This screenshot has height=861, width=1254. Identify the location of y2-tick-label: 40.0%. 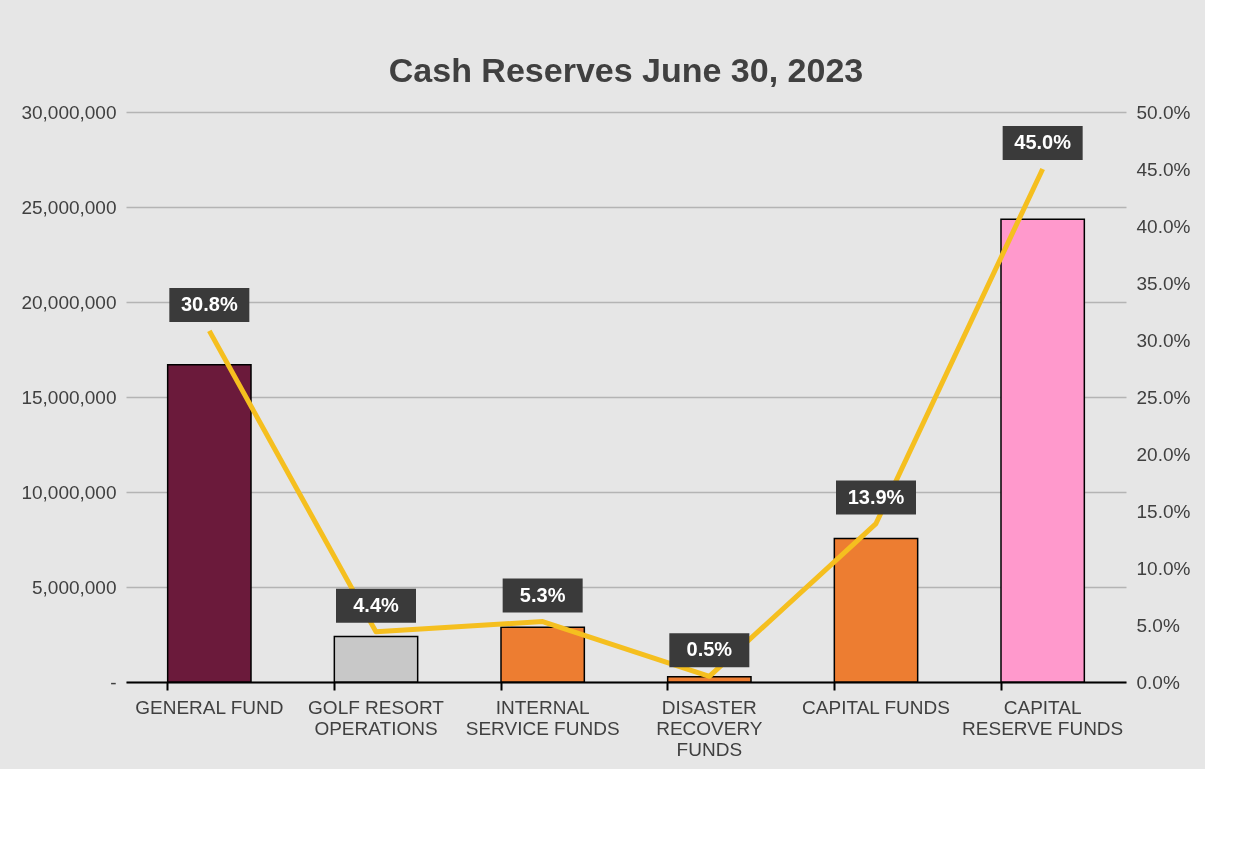
(1163, 226).